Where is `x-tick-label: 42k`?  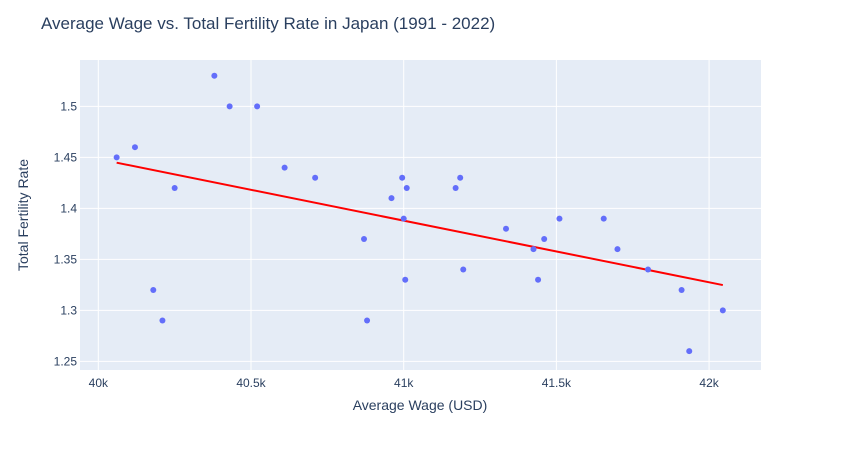
x-tick-label: 42k is located at coordinates (709, 383).